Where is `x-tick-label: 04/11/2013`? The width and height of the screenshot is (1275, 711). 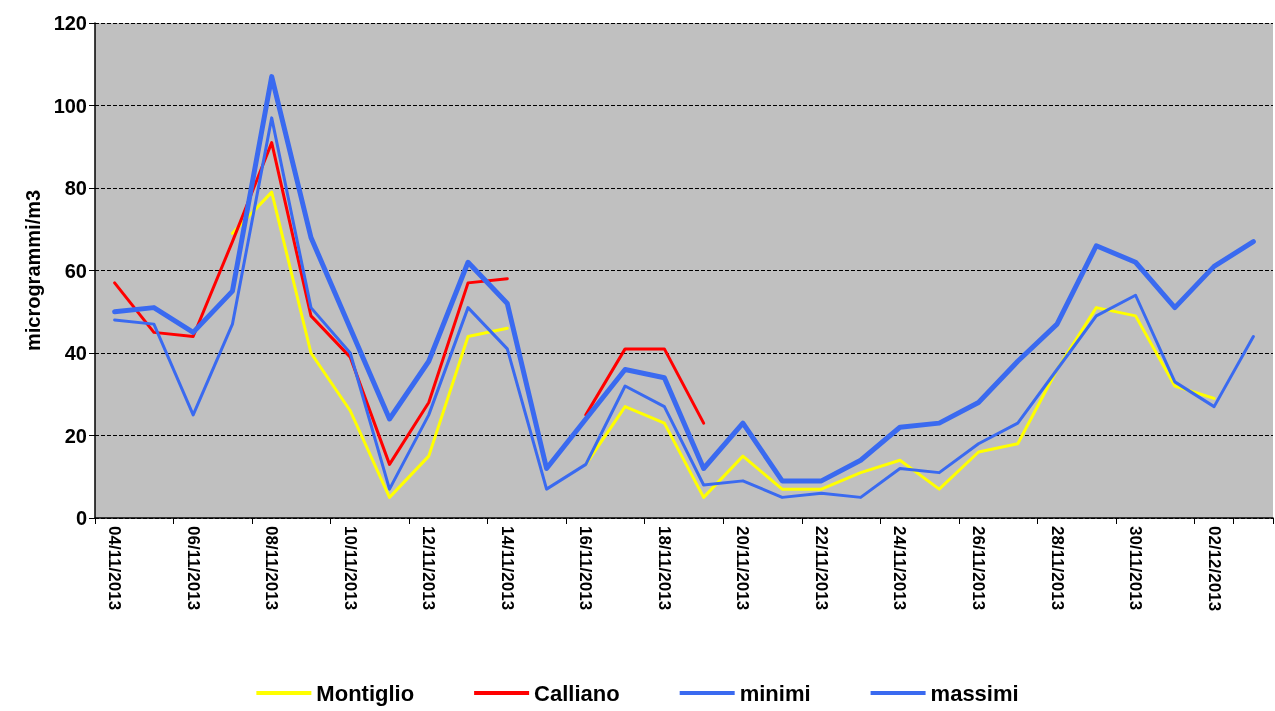 x-tick-label: 04/11/2013 is located at coordinates (115, 568).